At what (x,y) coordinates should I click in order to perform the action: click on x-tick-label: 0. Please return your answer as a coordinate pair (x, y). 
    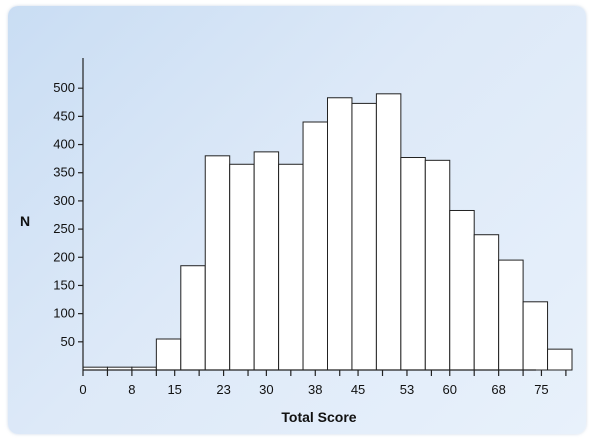
    Looking at the image, I should click on (82, 389).